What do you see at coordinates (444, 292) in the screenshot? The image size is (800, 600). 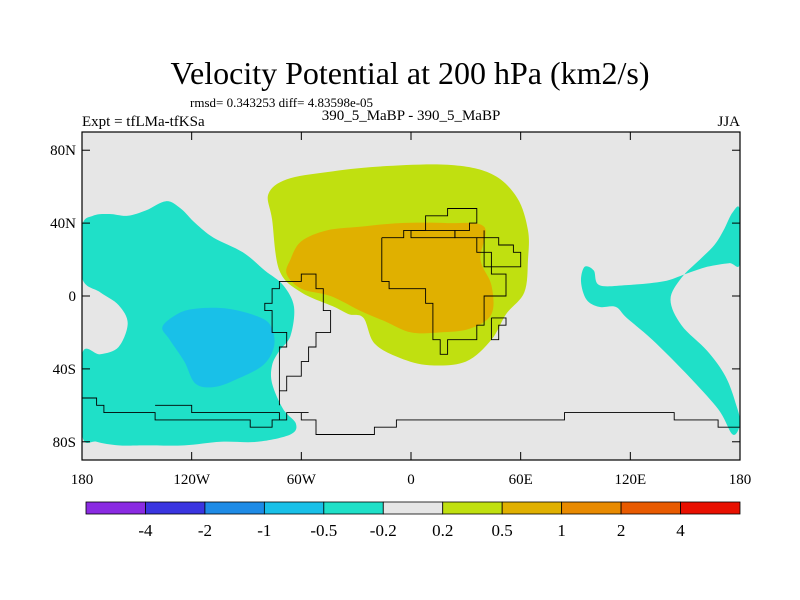 I see `coastline-africa-coast` at bounding box center [444, 292].